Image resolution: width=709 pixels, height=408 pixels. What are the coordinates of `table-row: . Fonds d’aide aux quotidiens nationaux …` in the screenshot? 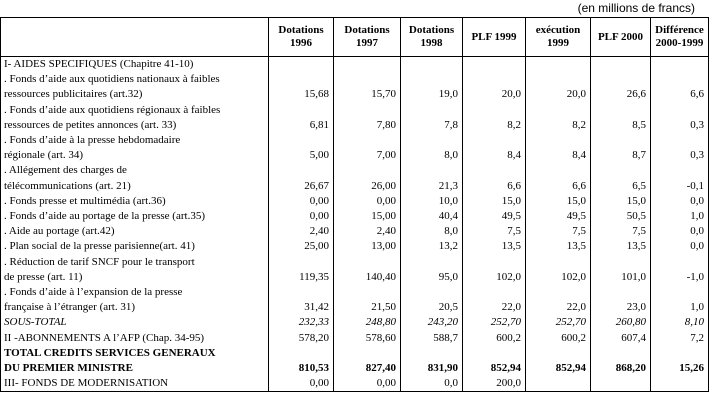 It's located at (354, 87).